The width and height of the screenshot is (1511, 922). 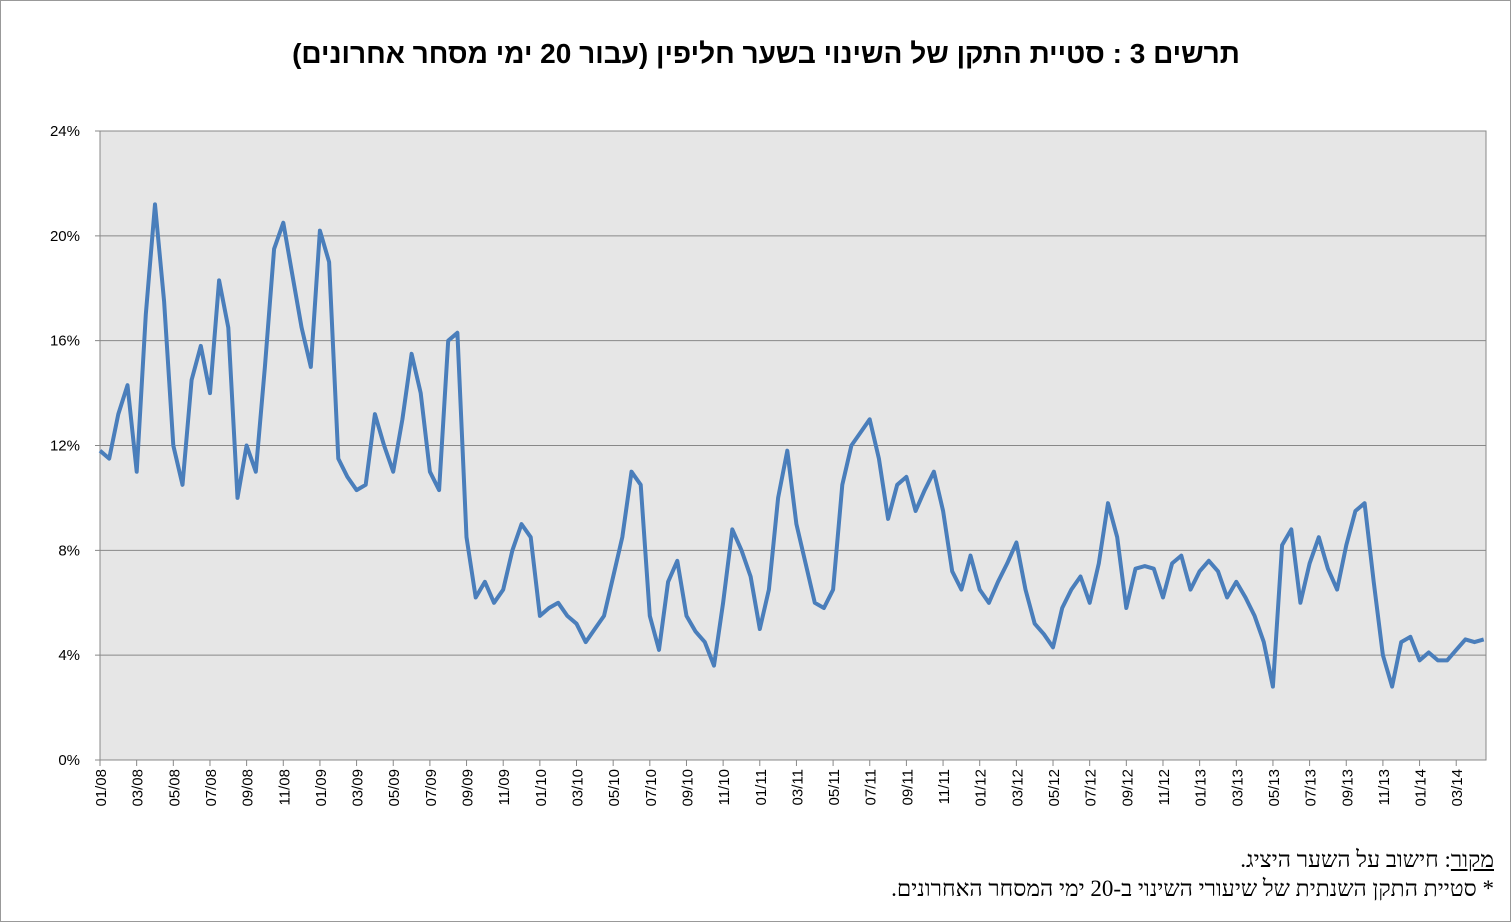 What do you see at coordinates (284, 787) in the screenshot?
I see `x-tick-label: 11/08` at bounding box center [284, 787].